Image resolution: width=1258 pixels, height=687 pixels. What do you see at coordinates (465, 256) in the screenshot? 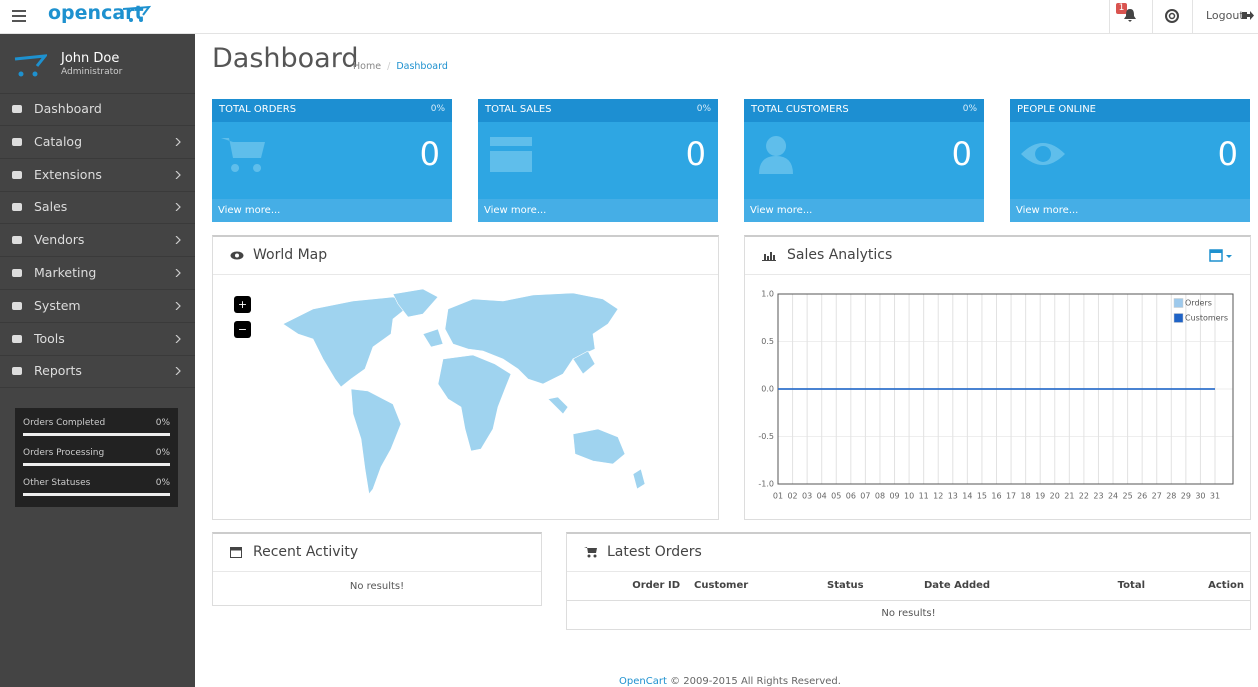
I see `panel-heading: World Map` at bounding box center [465, 256].